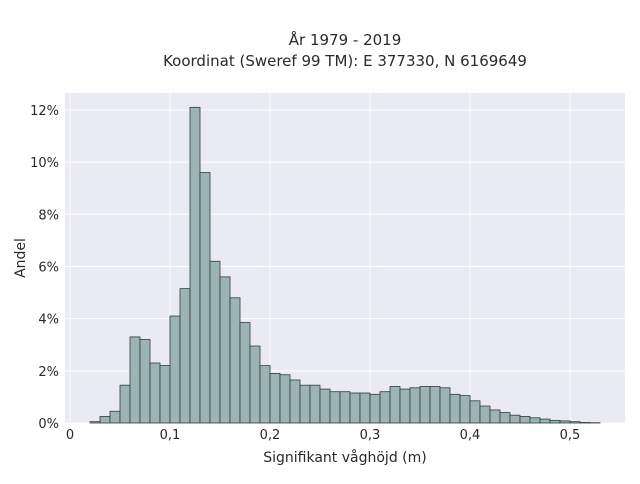 The height and width of the screenshot is (484, 640). Describe the element at coordinates (48, 320) in the screenshot. I see `y-tick-label: 4%` at that location.